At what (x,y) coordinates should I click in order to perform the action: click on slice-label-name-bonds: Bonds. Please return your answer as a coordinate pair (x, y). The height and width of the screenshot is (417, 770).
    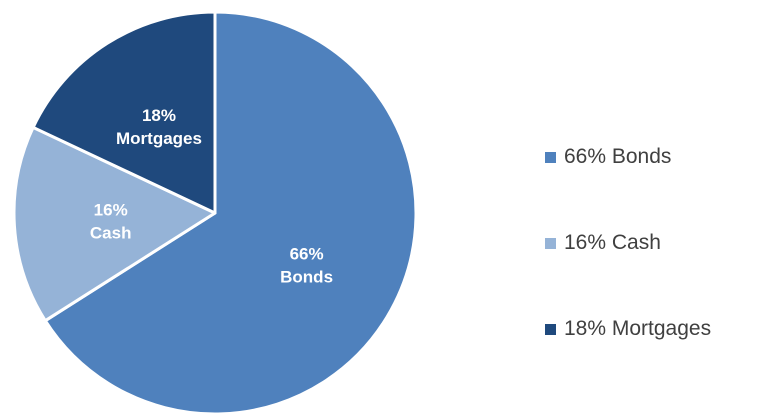
    Looking at the image, I should click on (306, 276).